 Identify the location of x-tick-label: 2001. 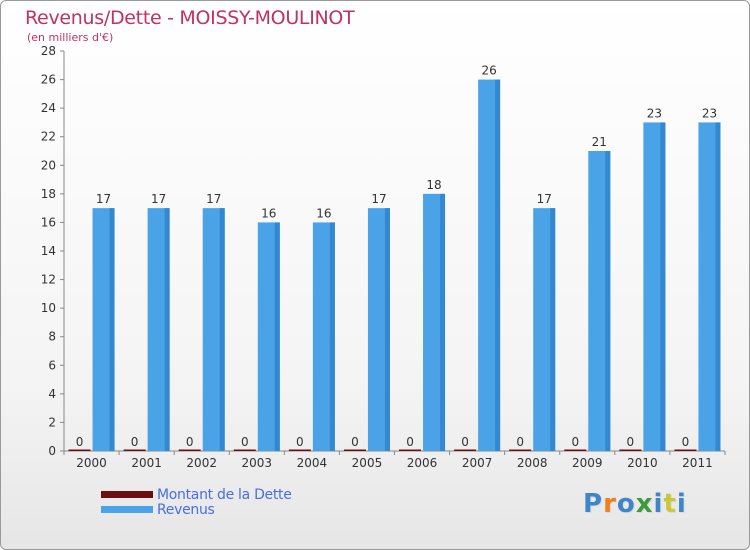
(146, 463).